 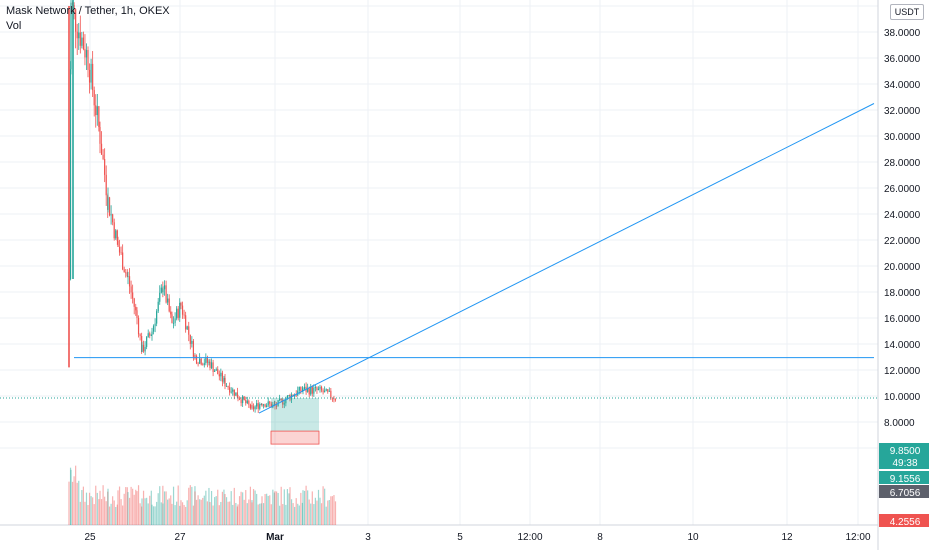 What do you see at coordinates (368, 537) in the screenshot?
I see `x-tick-label: 3` at bounding box center [368, 537].